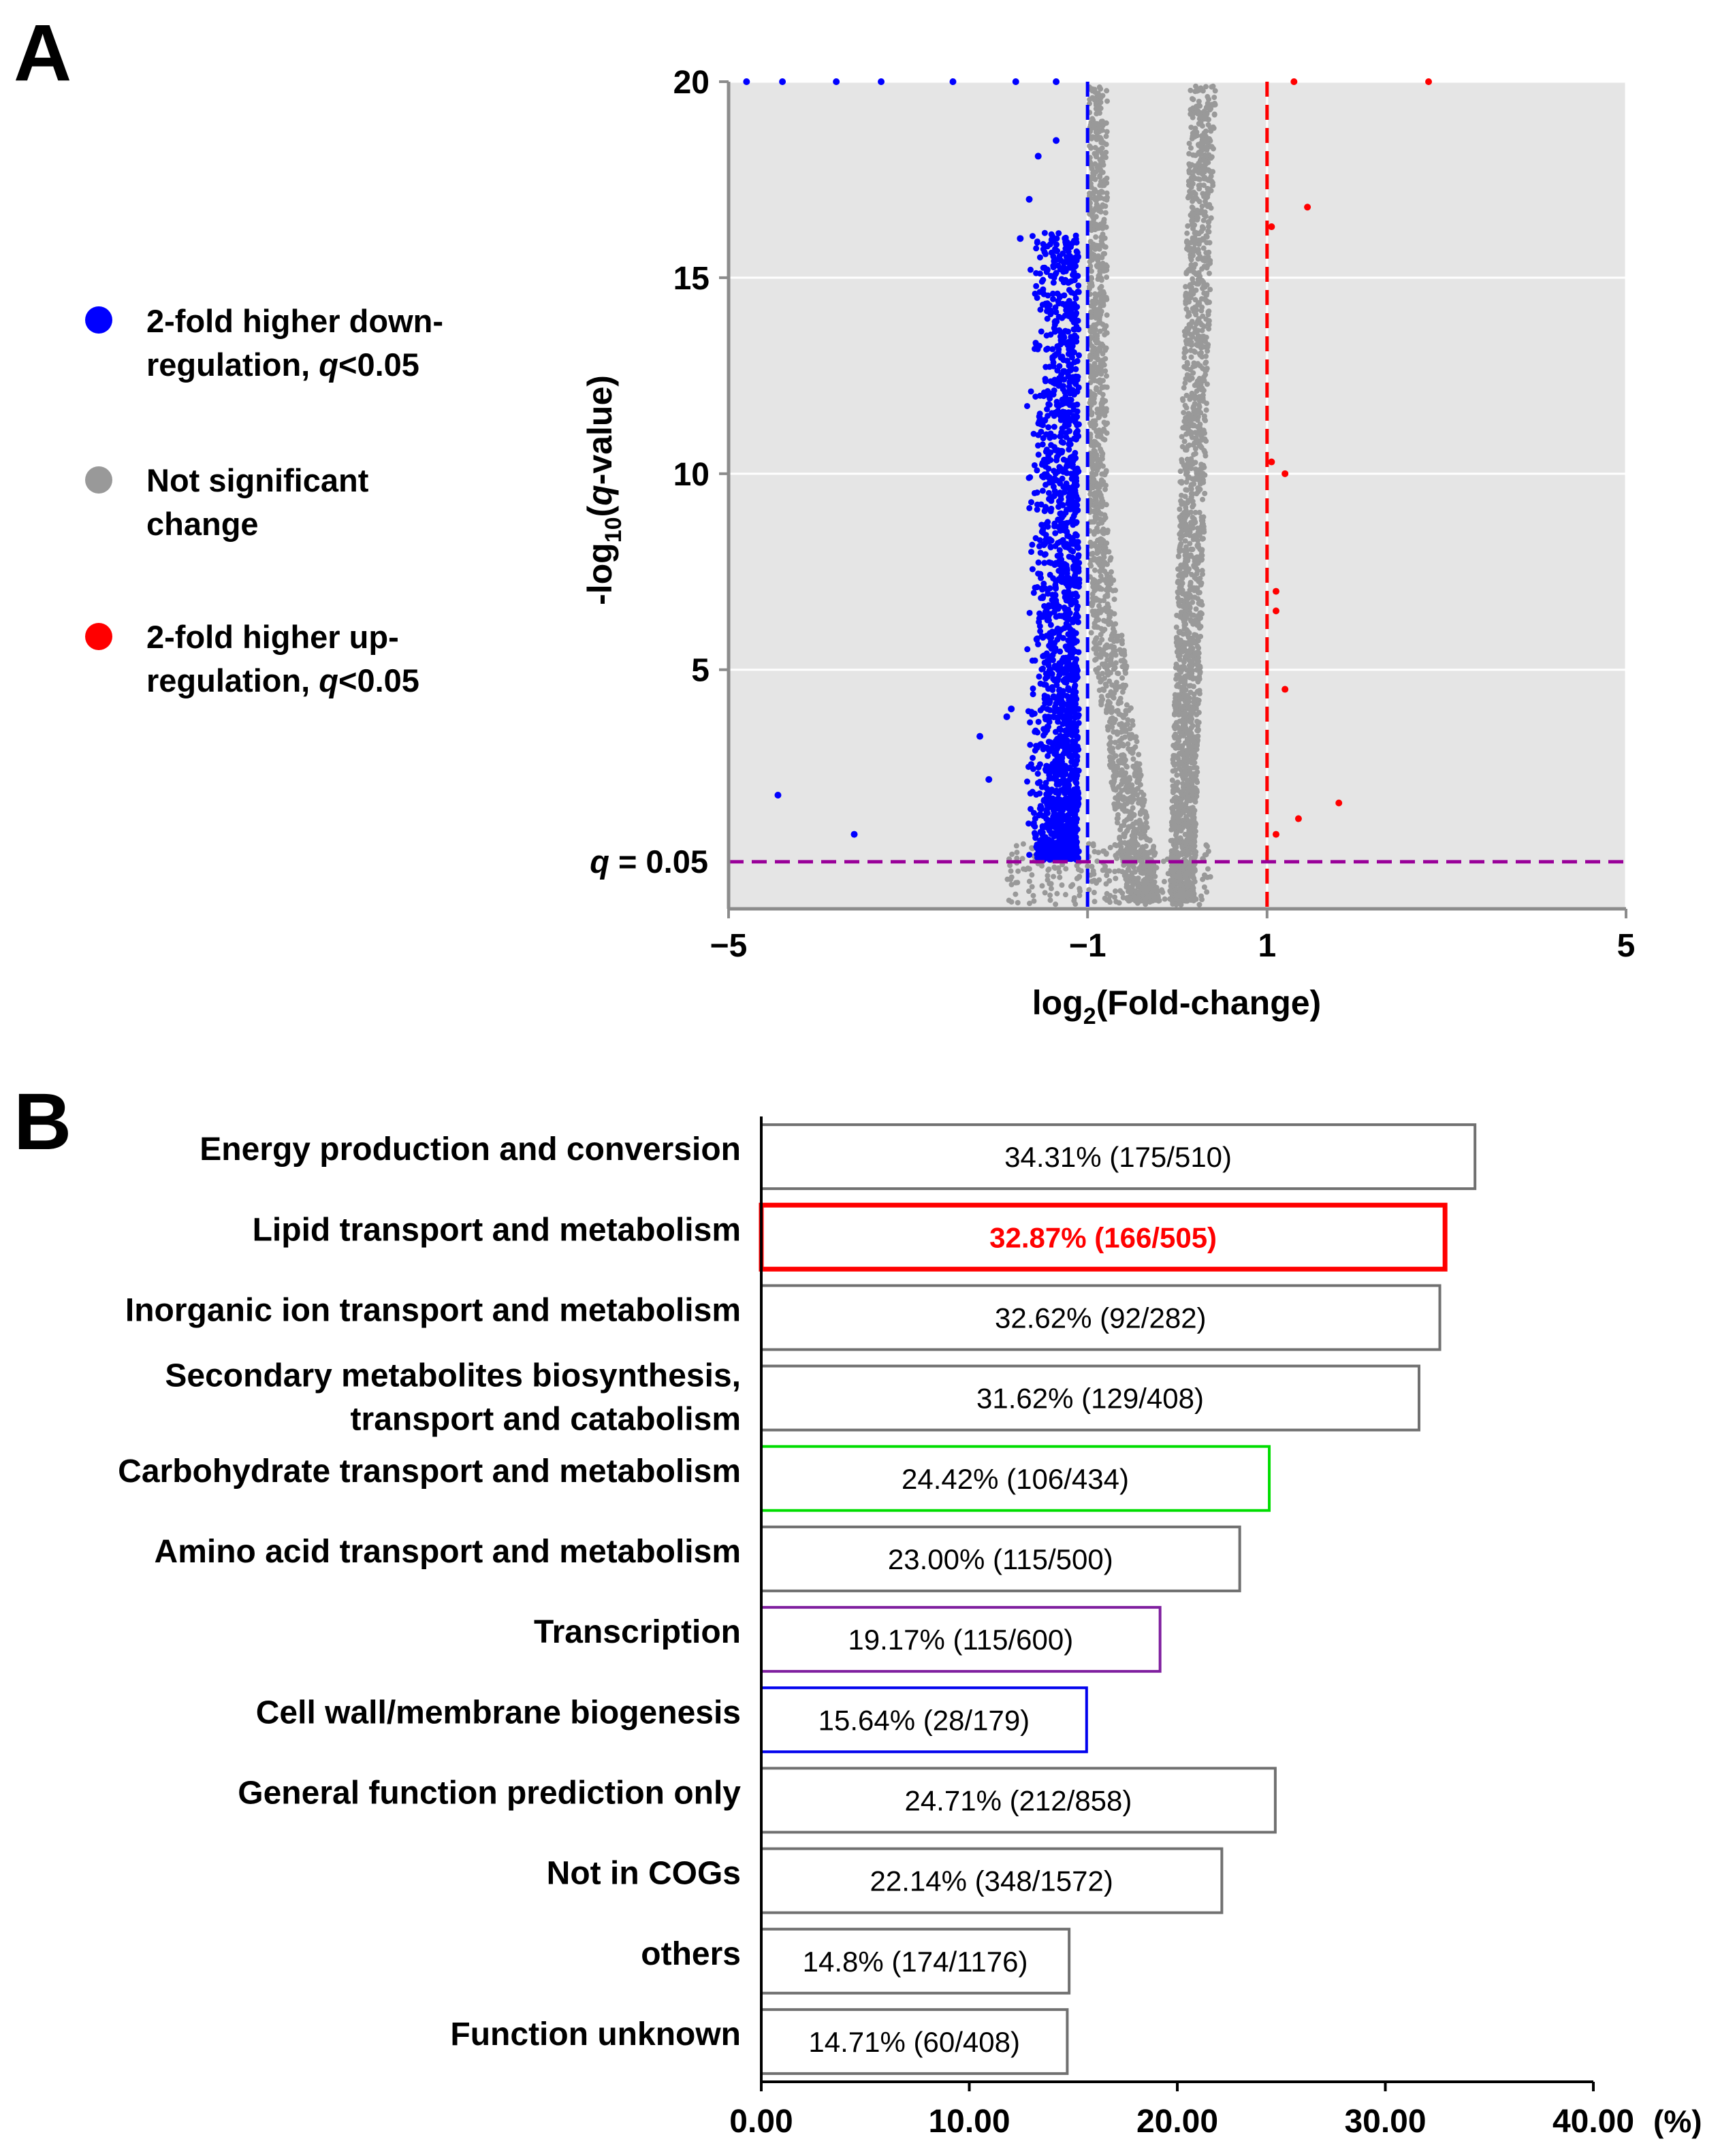 This screenshot has height=2156, width=1720. Describe the element at coordinates (202, 524) in the screenshot. I see `legend-ns-line2: change` at that location.